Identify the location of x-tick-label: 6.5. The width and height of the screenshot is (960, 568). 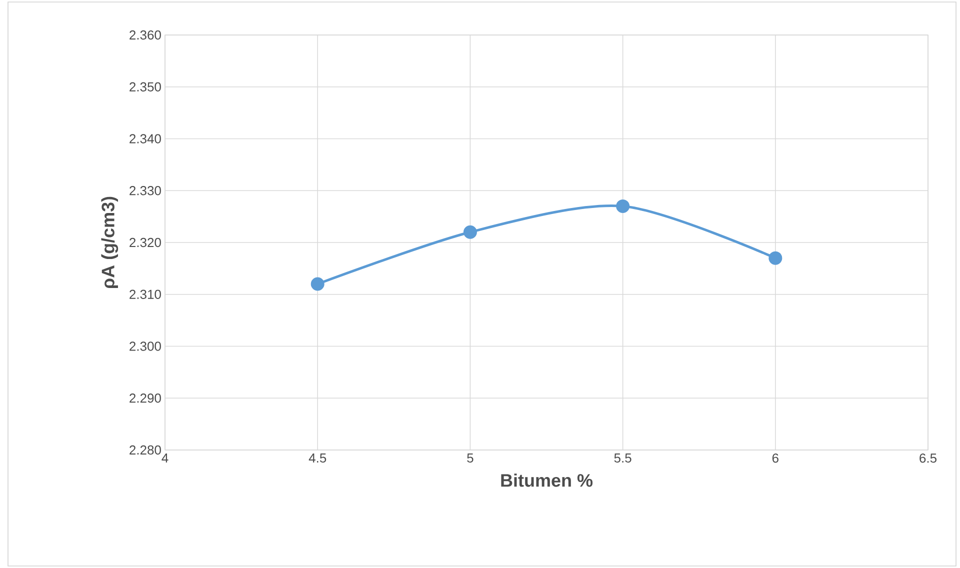
(928, 458).